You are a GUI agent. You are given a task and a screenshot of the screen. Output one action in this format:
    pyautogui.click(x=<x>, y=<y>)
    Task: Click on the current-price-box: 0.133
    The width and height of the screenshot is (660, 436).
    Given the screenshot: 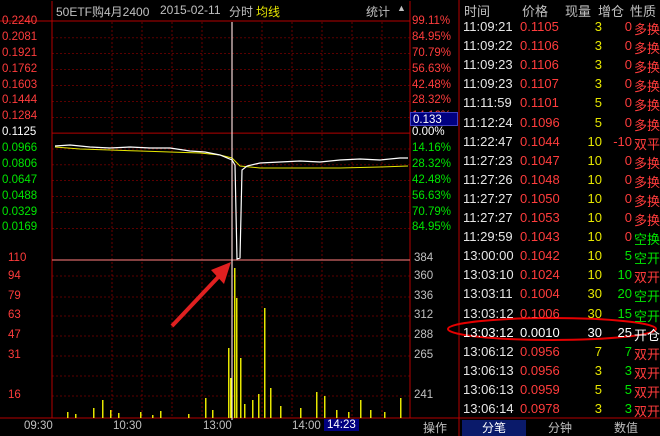 What is the action you would take?
    pyautogui.click(x=434, y=119)
    